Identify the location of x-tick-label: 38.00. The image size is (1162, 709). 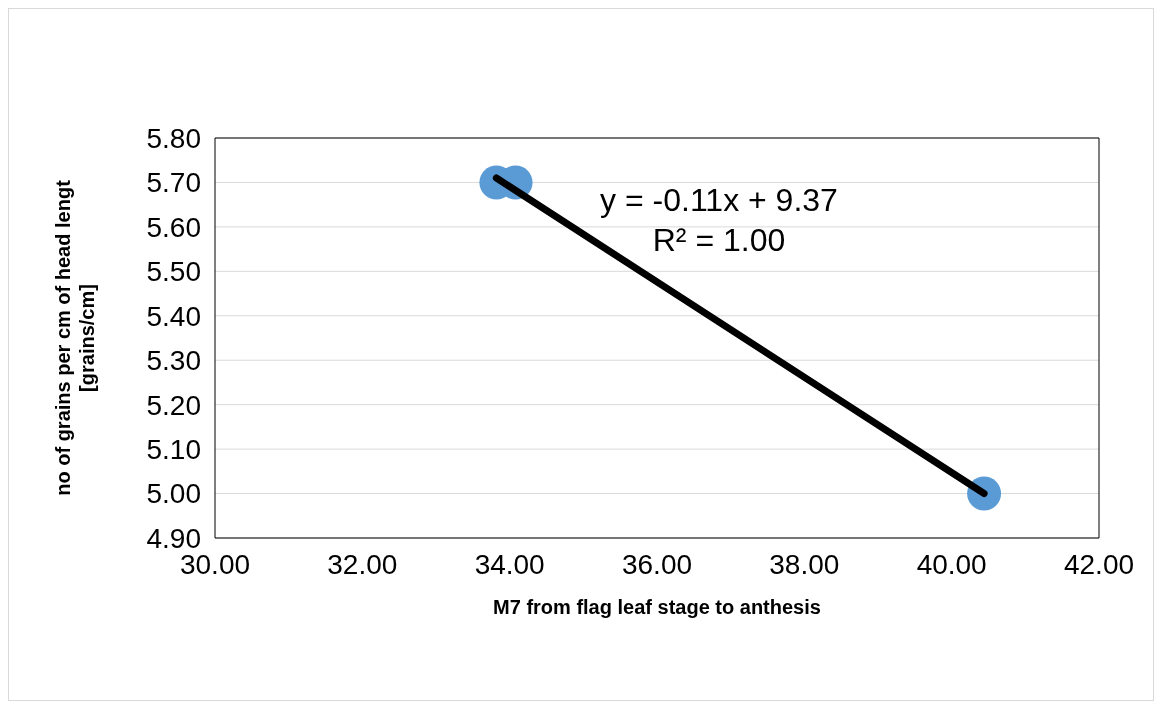
(804, 564).